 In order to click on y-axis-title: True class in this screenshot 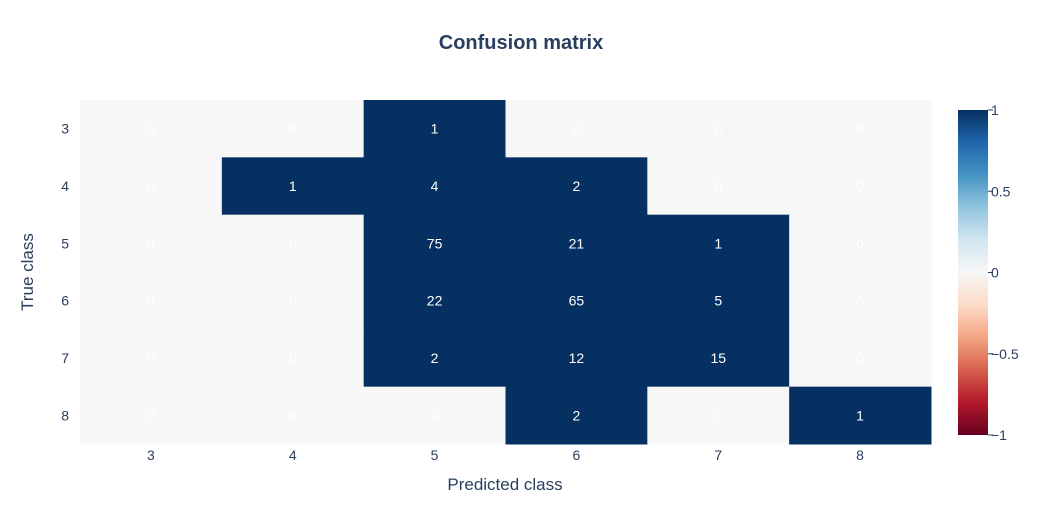, I will do `click(27, 272)`.